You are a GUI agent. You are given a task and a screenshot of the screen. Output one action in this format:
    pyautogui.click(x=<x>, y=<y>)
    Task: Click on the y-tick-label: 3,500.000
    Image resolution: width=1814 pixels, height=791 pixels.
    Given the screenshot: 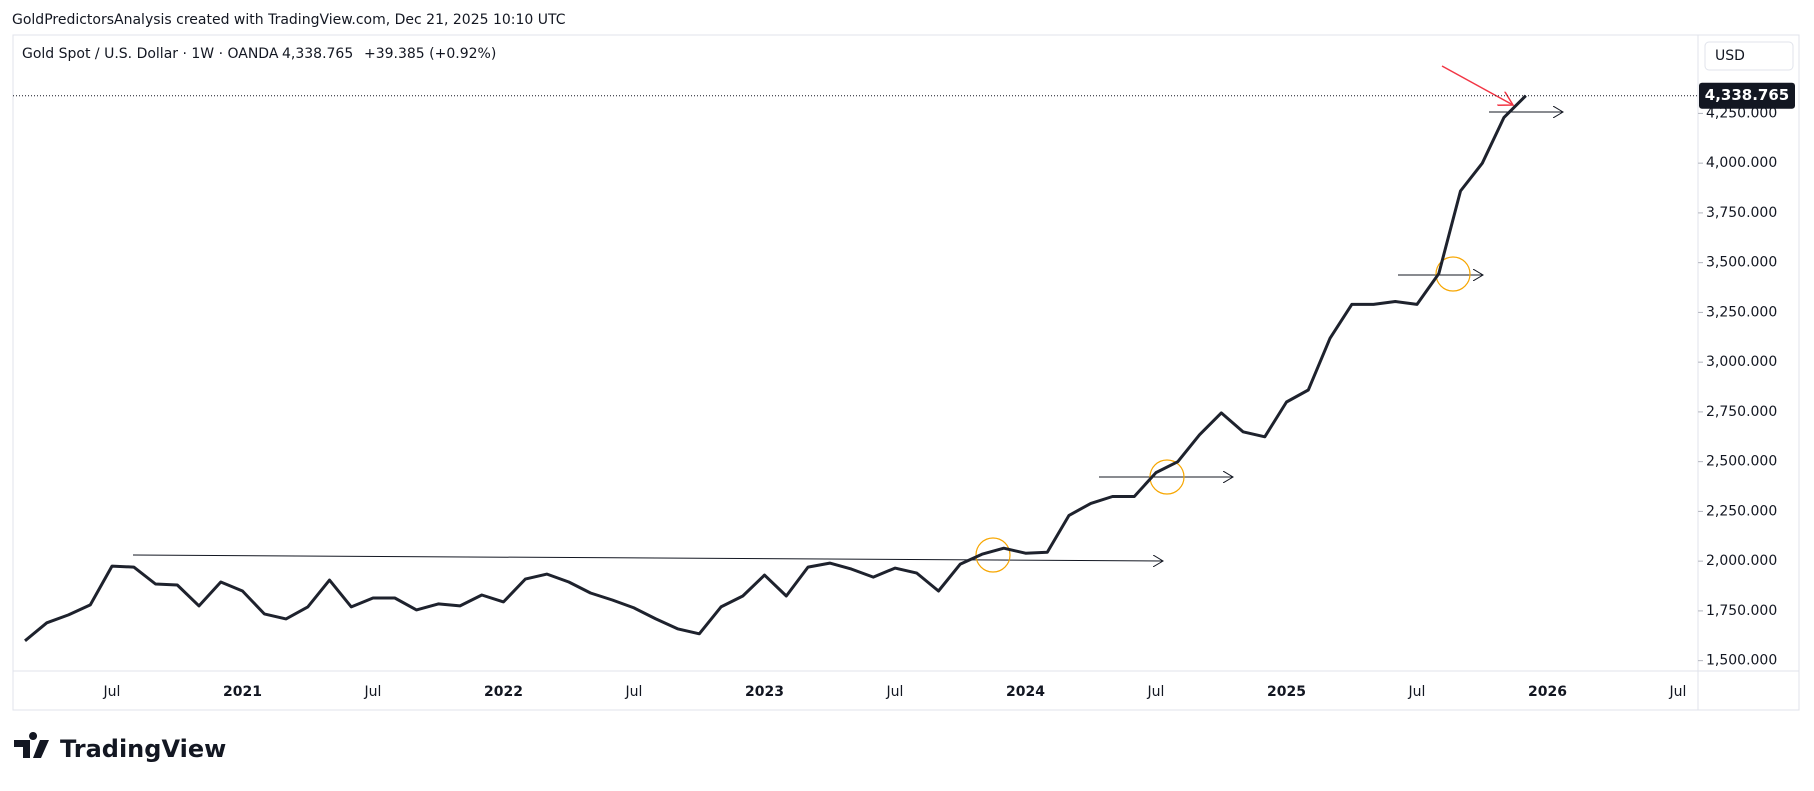 What is the action you would take?
    pyautogui.click(x=1741, y=263)
    